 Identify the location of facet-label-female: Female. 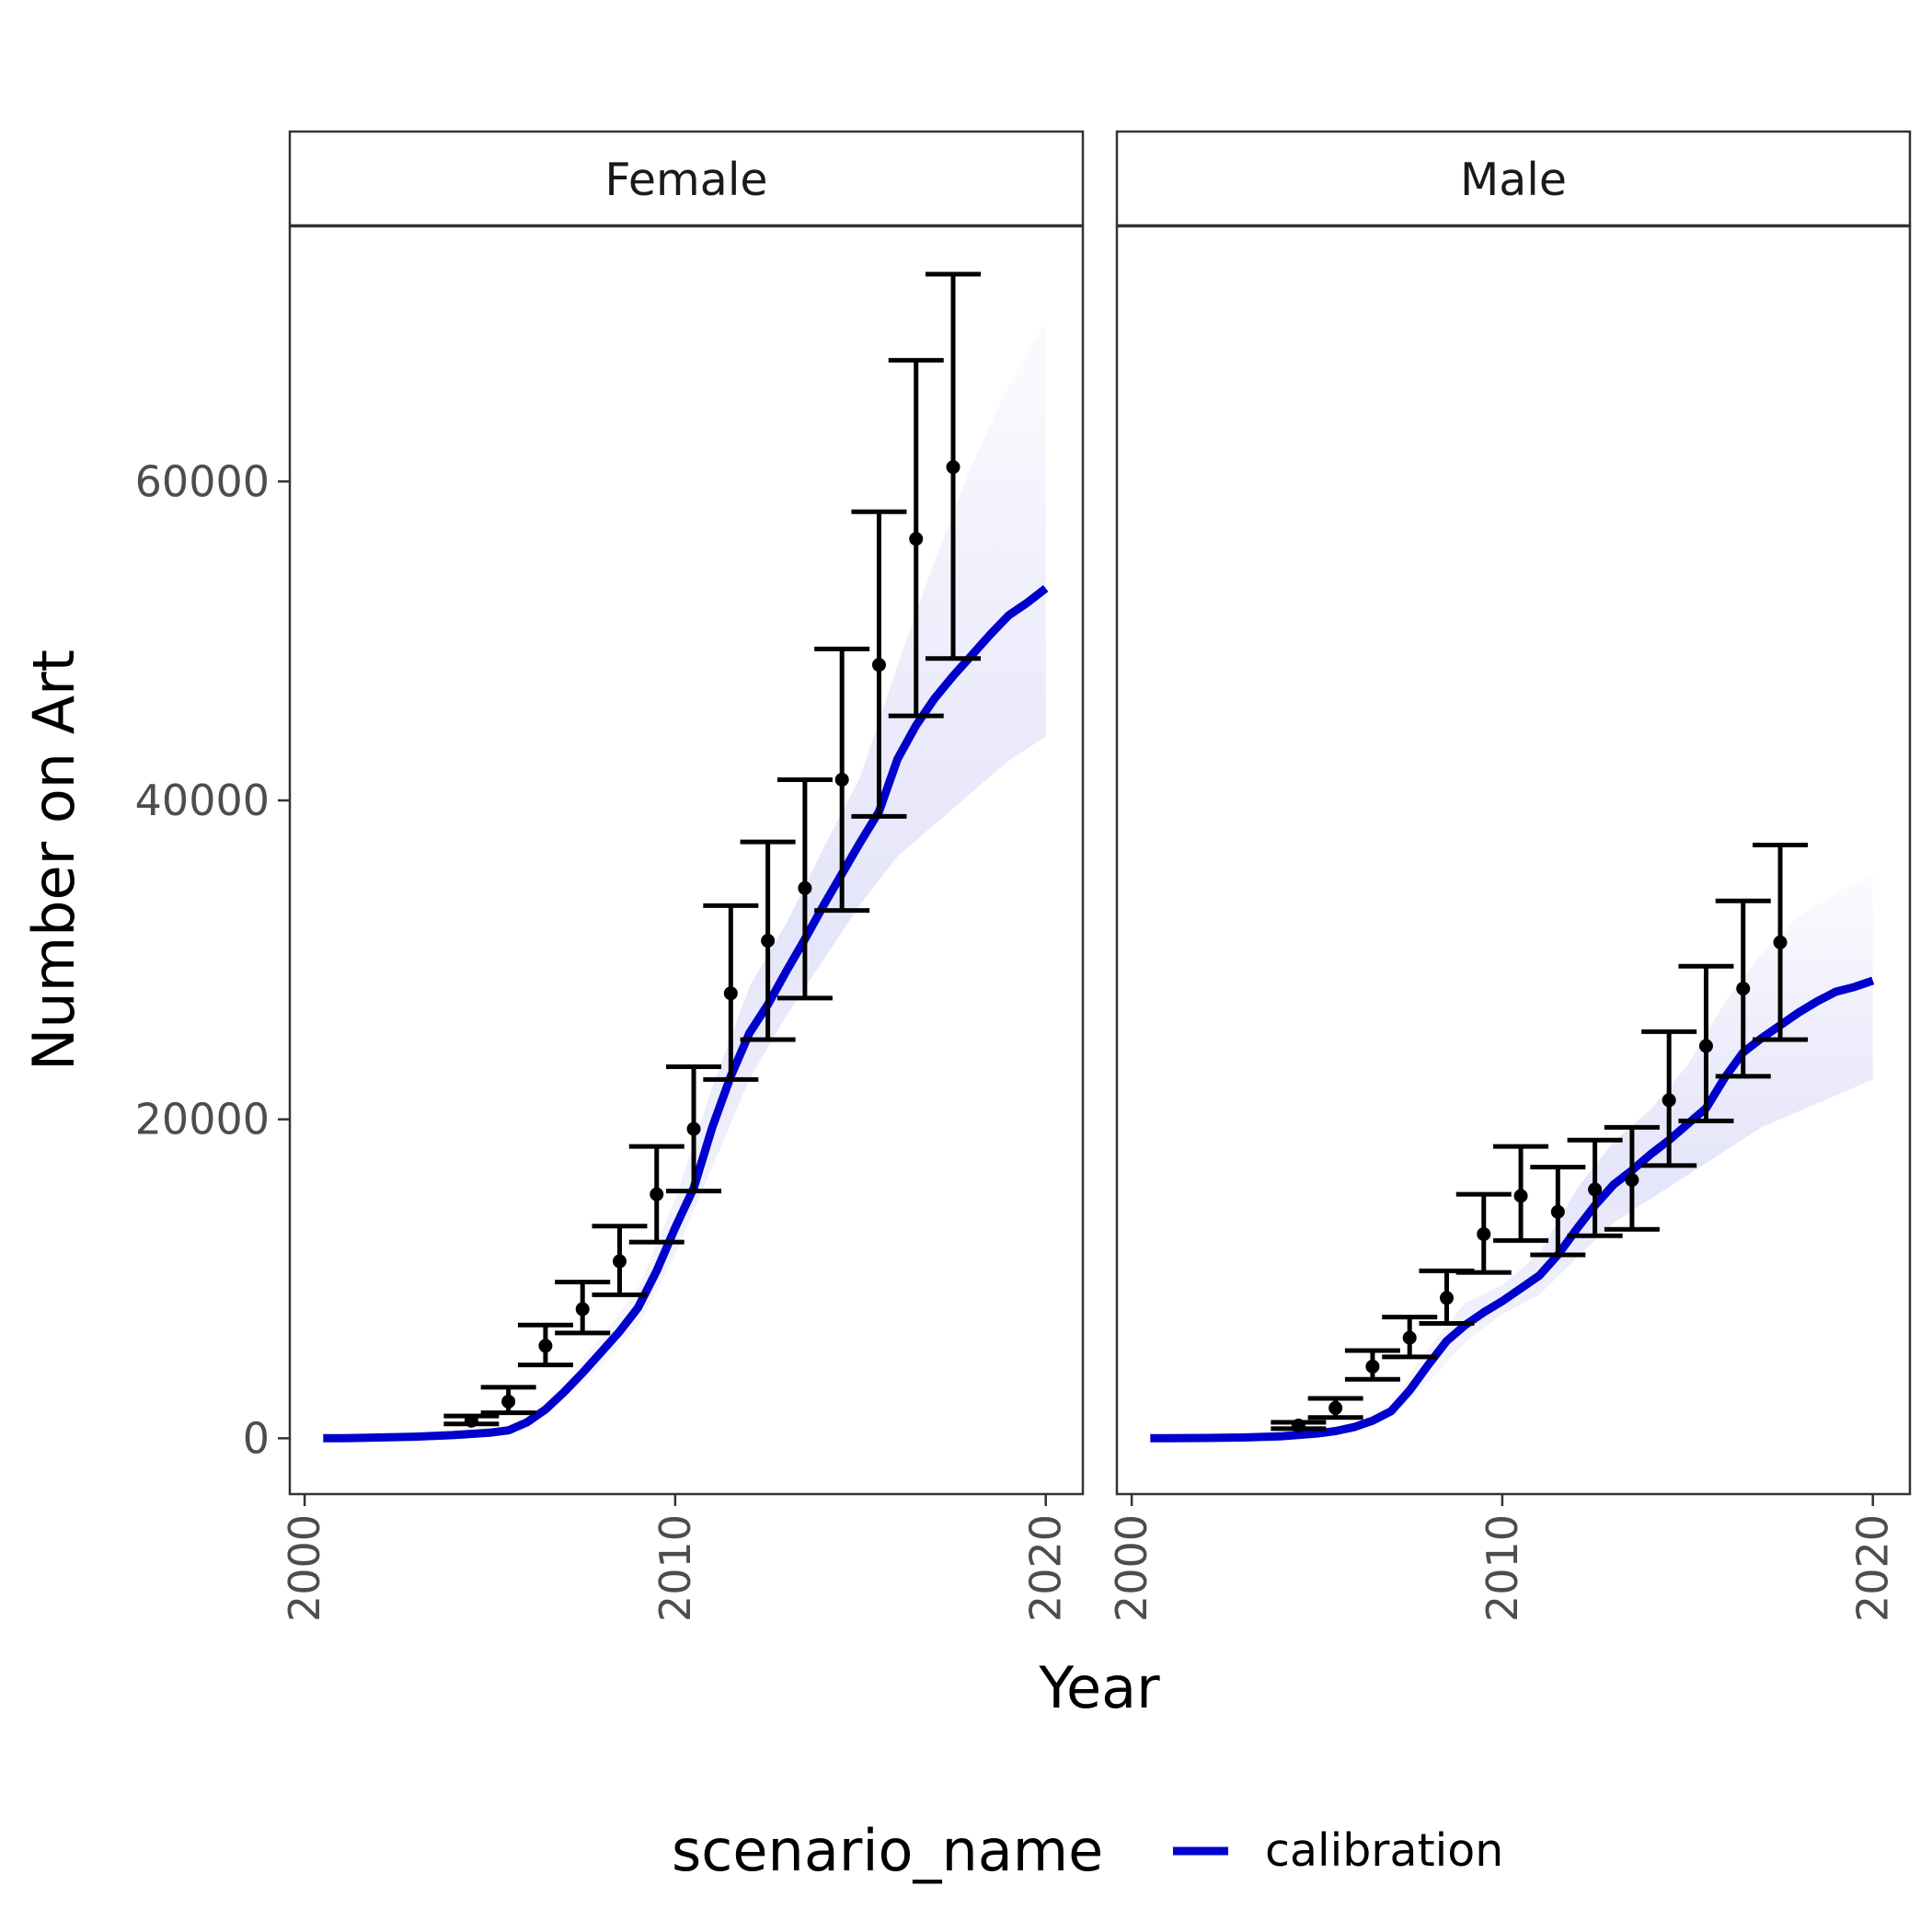
(685, 180).